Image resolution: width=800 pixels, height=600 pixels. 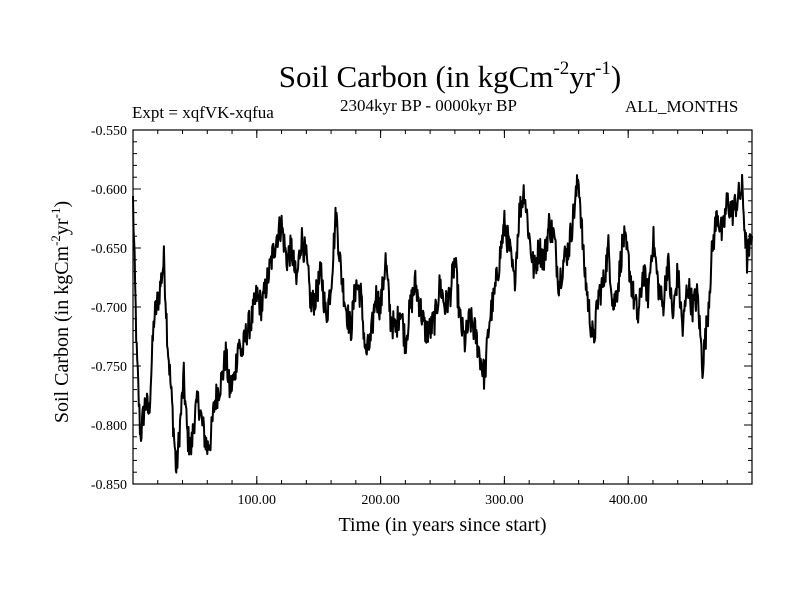 What do you see at coordinates (380, 500) in the screenshot?
I see `x-tick-label: 200.00` at bounding box center [380, 500].